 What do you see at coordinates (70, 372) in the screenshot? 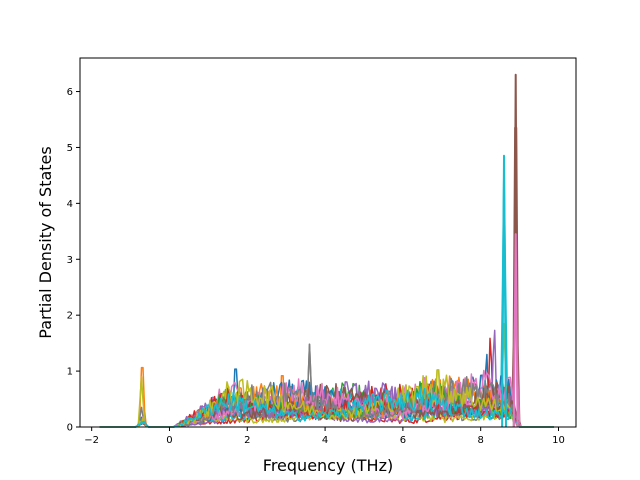
I see `y-tick-label: 1` at bounding box center [70, 372].